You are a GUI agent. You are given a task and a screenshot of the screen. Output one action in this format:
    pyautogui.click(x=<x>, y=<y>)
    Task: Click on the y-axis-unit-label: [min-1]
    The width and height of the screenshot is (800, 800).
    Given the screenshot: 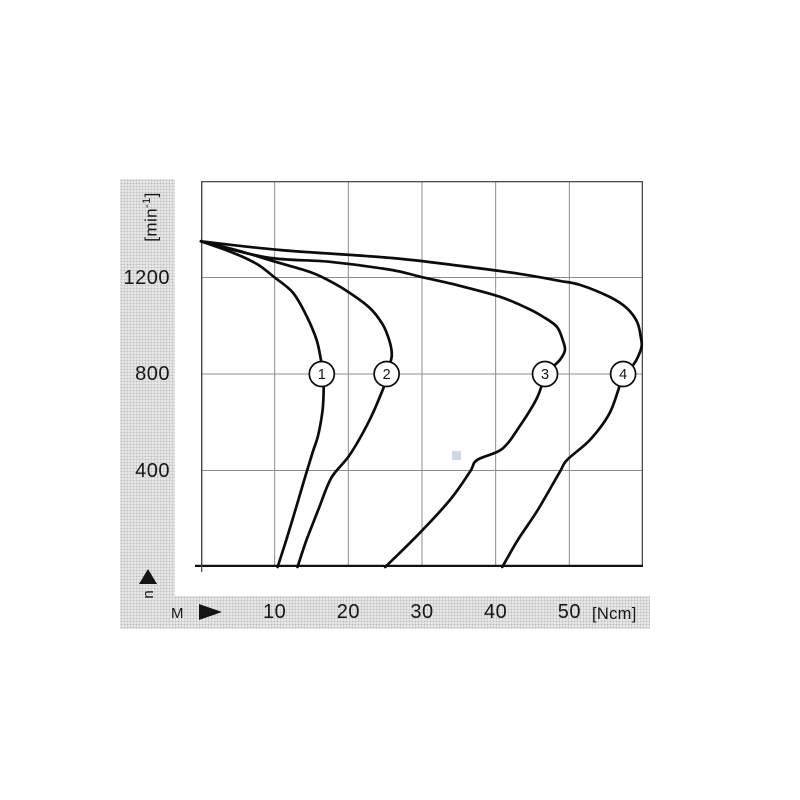 What is the action you would take?
    pyautogui.click(x=148, y=217)
    